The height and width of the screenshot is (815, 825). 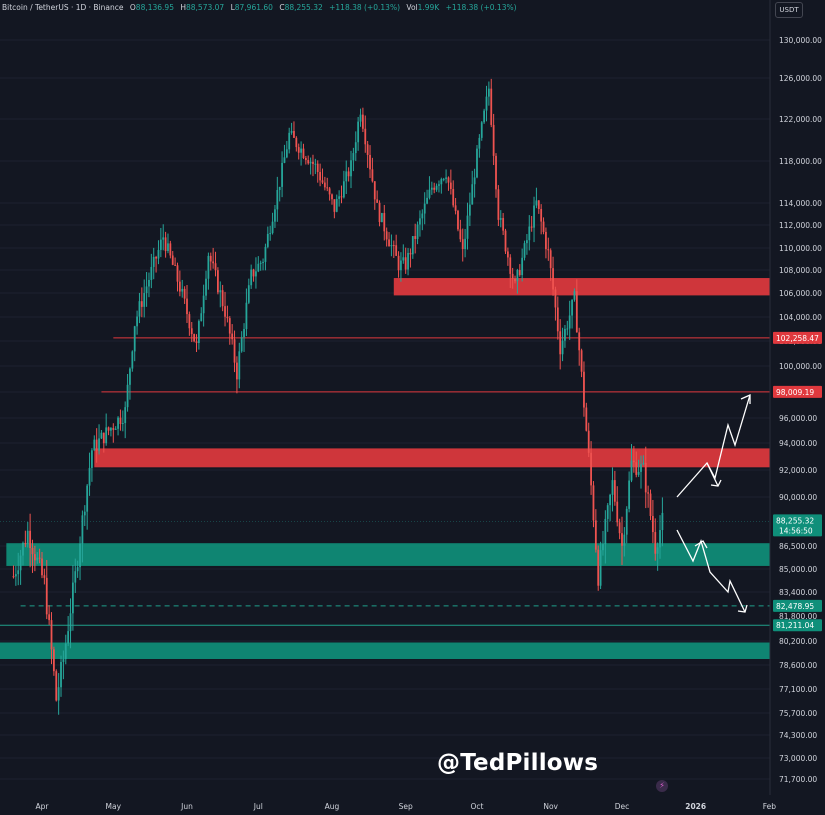 I want to click on currency-button: USDT, so click(x=789, y=10).